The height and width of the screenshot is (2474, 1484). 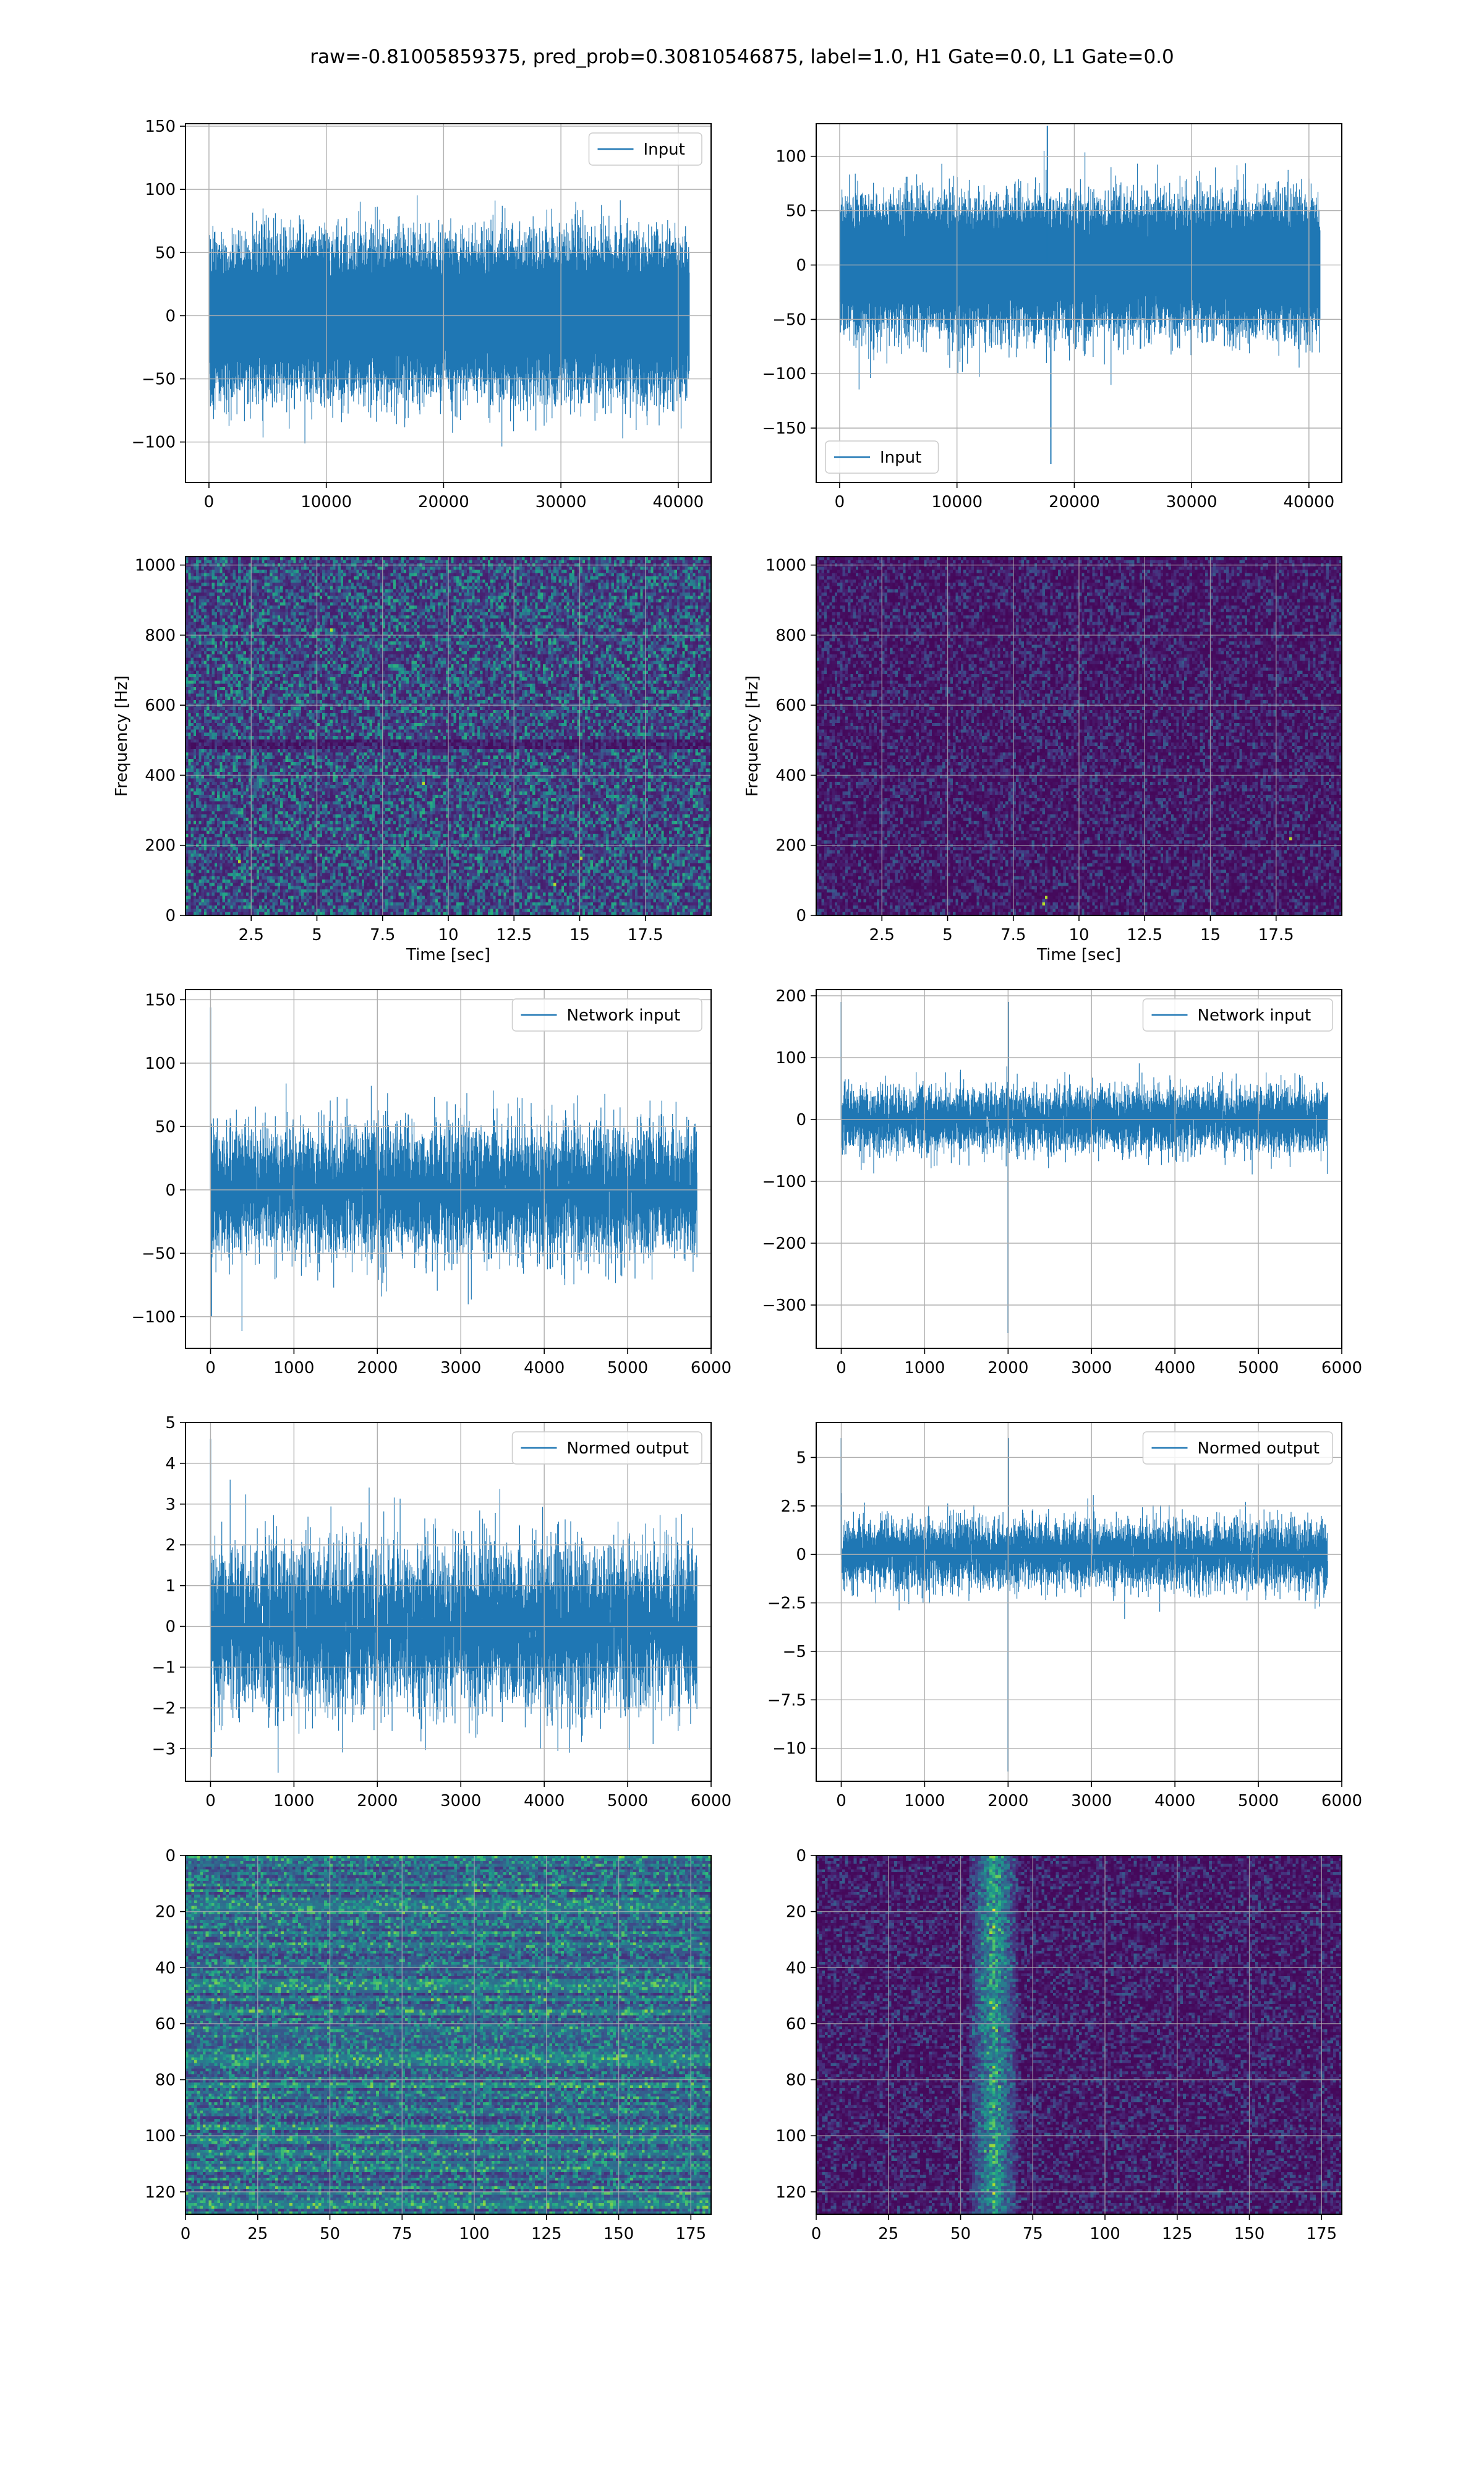 I want to click on y-tick-label: 80, so click(x=165, y=2080).